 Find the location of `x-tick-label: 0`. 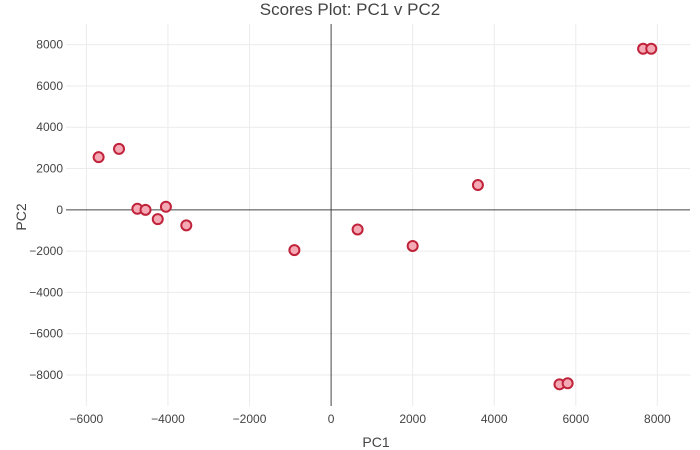

x-tick-label: 0 is located at coordinates (331, 419).